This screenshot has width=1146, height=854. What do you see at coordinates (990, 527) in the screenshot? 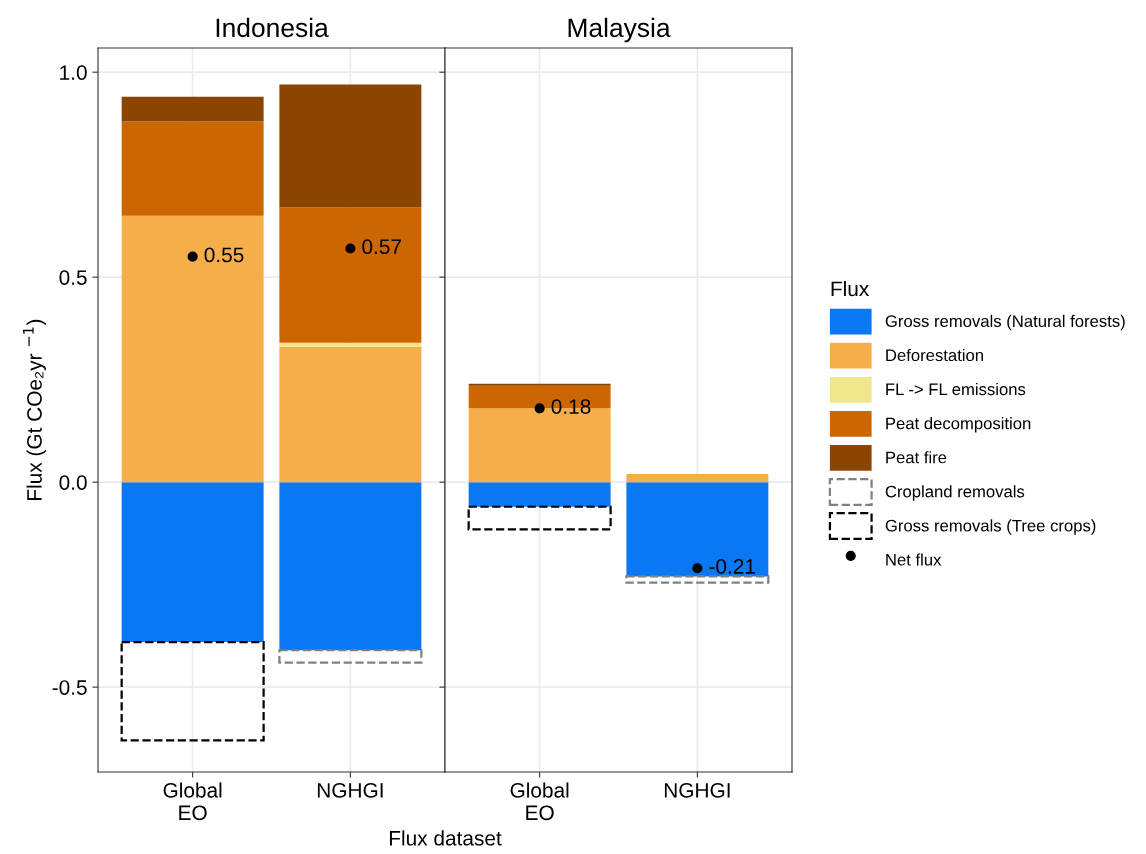
I see `legend-label: Gross removals (Tree crops)` at bounding box center [990, 527].